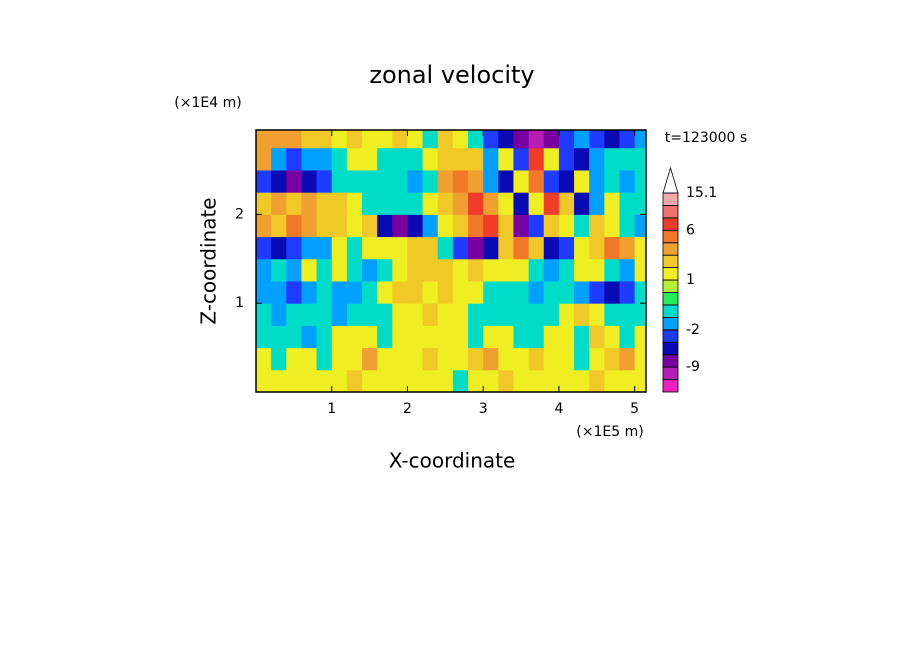 This screenshot has height=654, width=904. Describe the element at coordinates (558, 409) in the screenshot. I see `x-tick-label: 4` at that location.